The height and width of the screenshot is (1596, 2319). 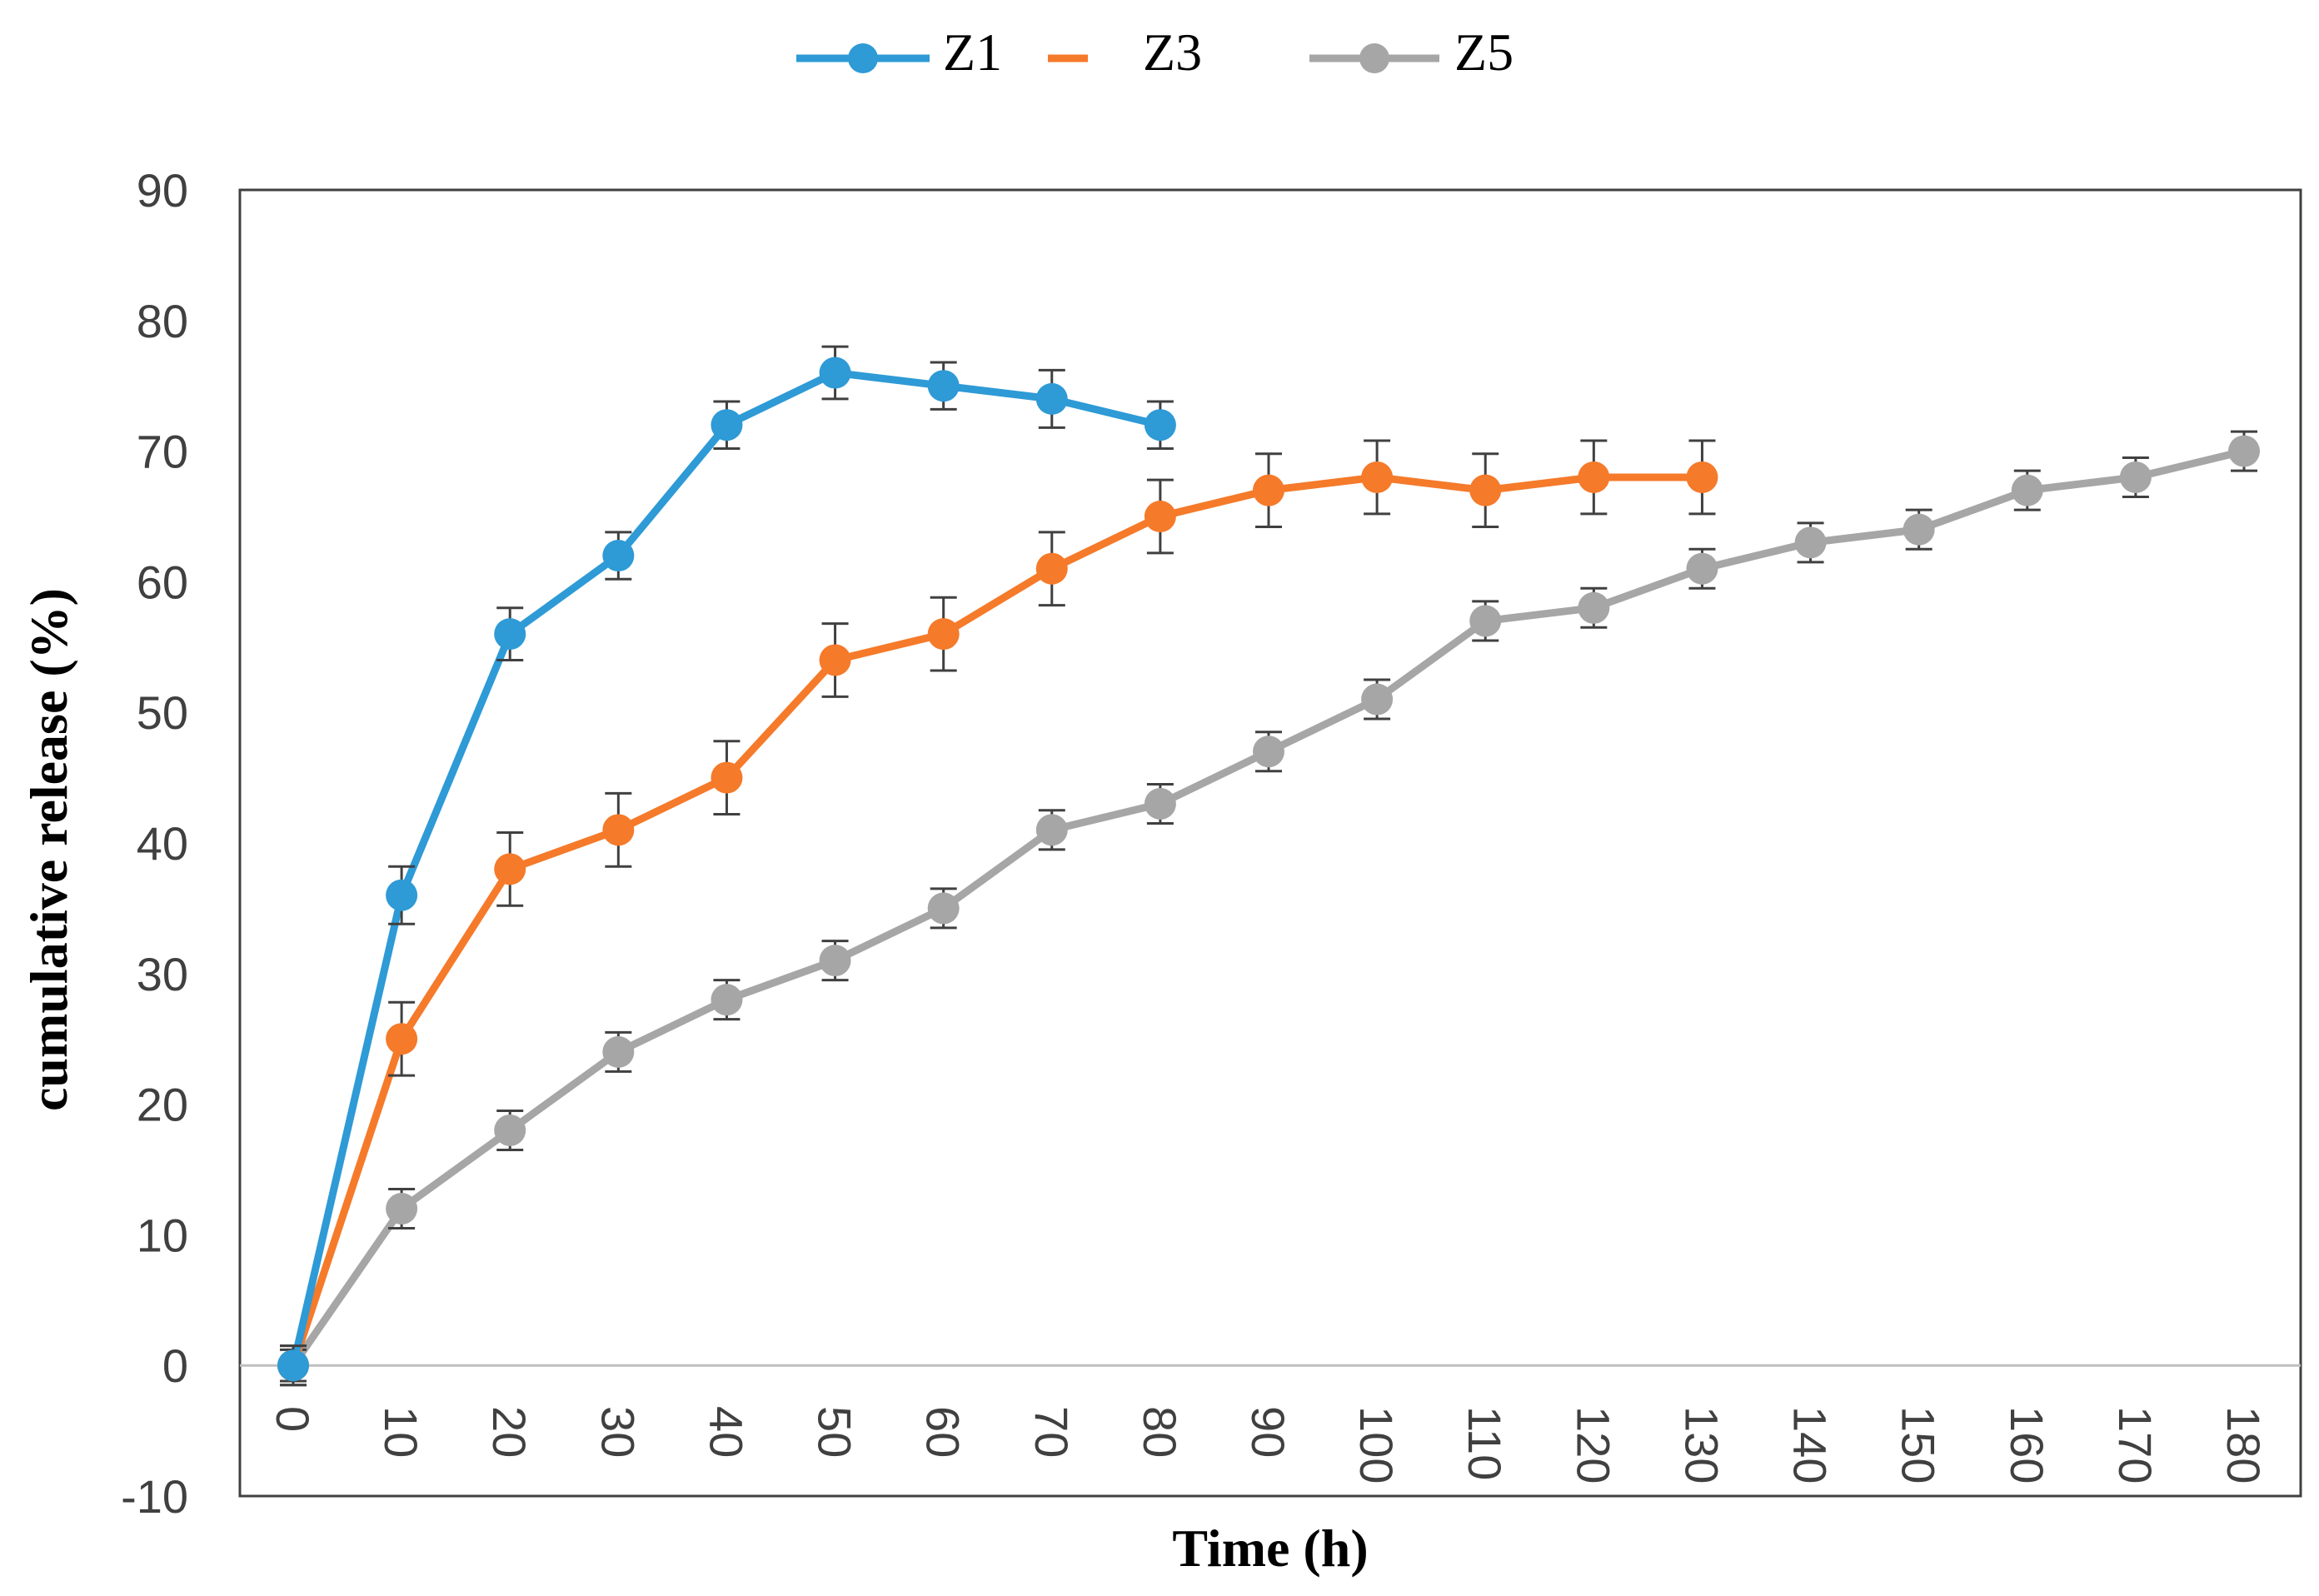 What do you see at coordinates (1270, 1548) in the screenshot?
I see `x-axis-title: Time (h)` at bounding box center [1270, 1548].